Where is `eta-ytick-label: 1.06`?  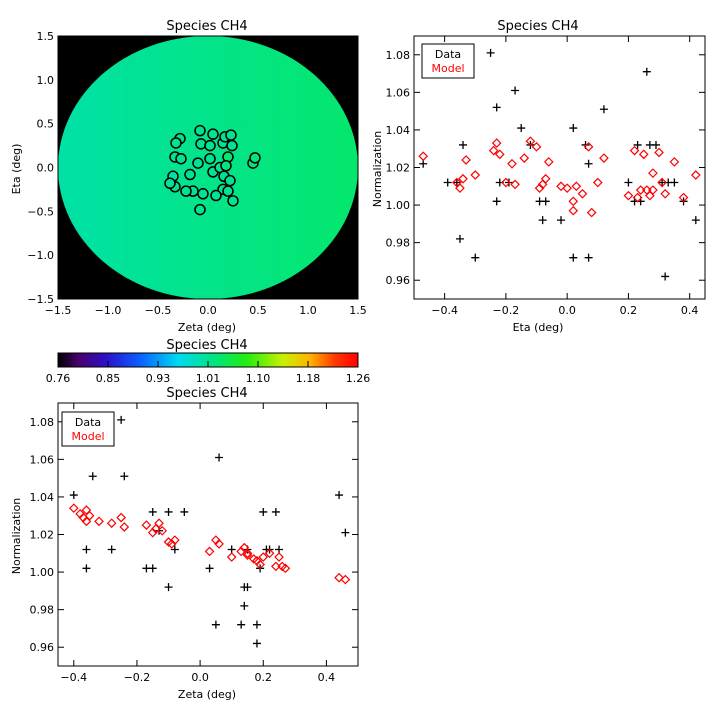 eta-ytick-label: 1.06 is located at coordinates (398, 92).